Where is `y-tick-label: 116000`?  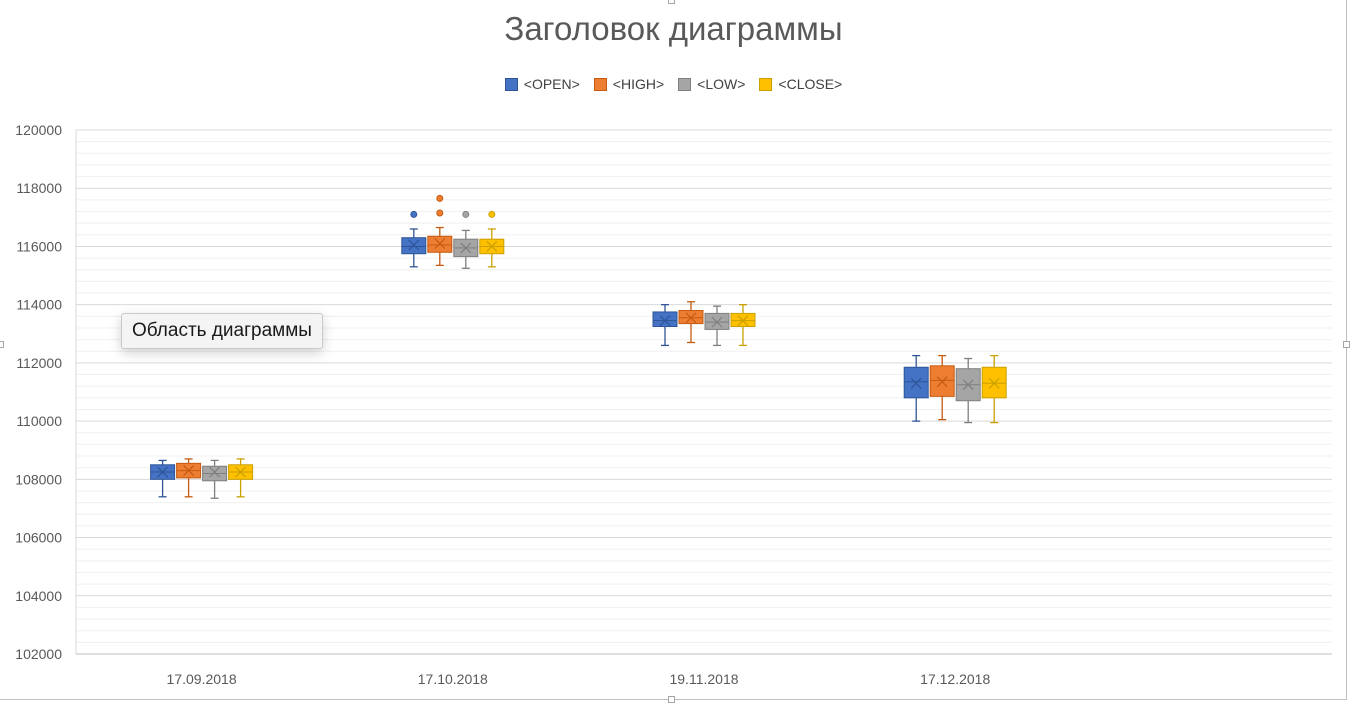 y-tick-label: 116000 is located at coordinates (39, 246).